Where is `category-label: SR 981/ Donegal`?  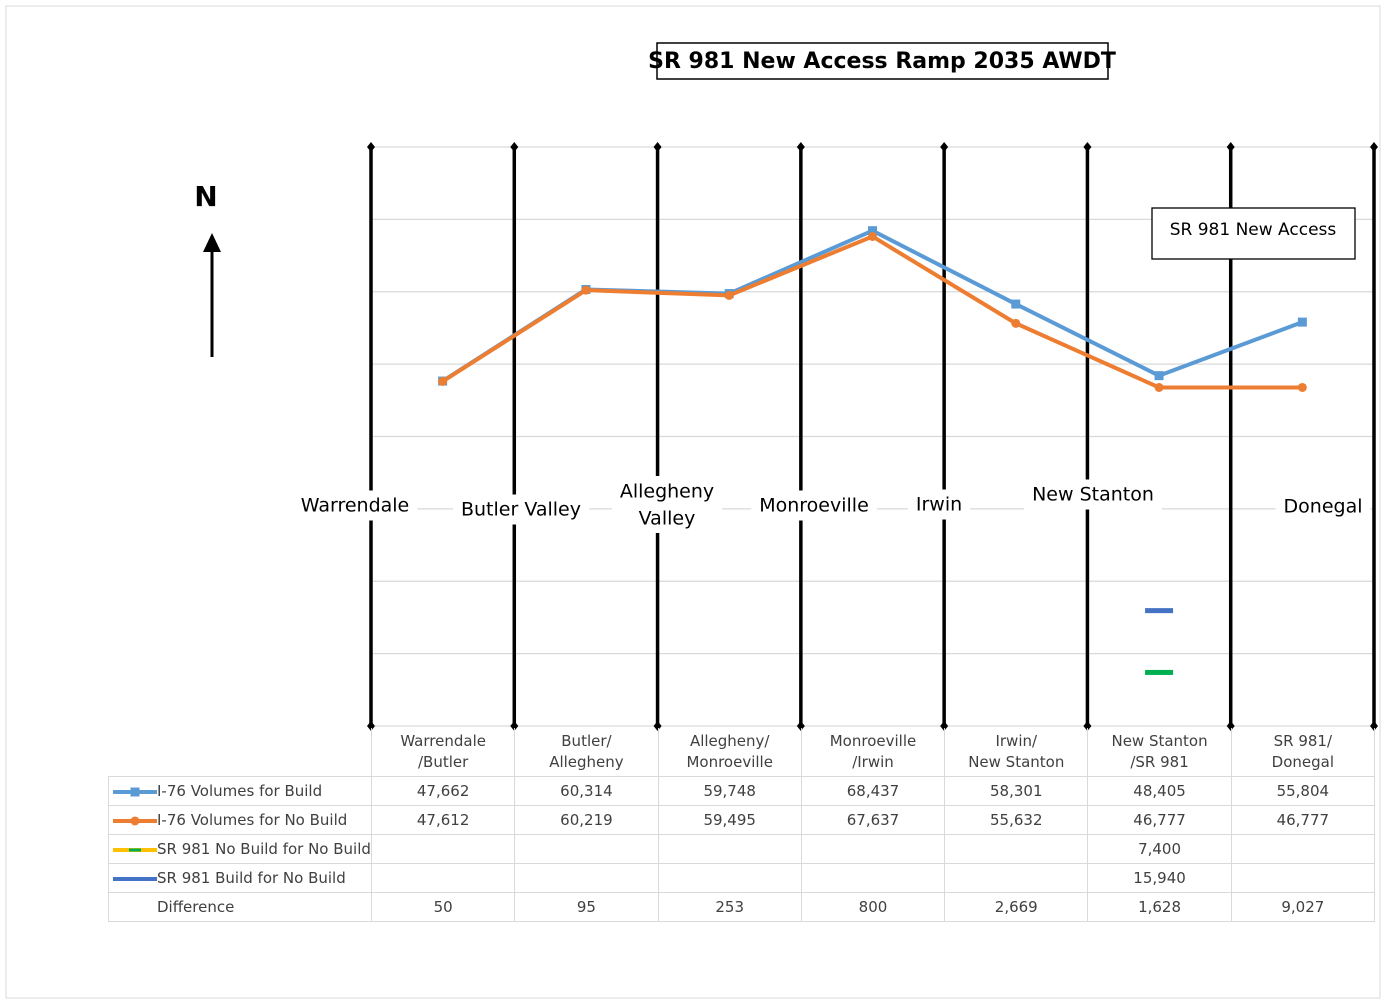 category-label: SR 981/ Donegal is located at coordinates (1302, 752).